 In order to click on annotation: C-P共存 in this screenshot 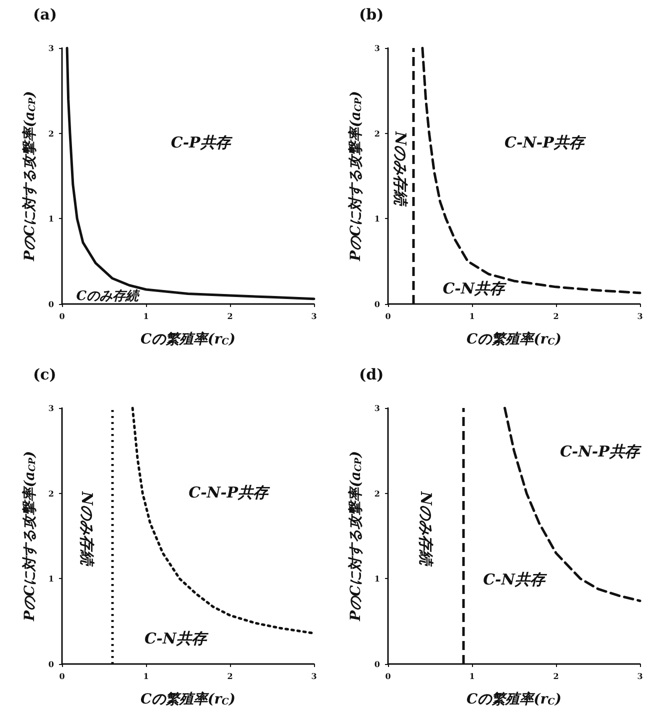, I will do `click(202, 143)`.